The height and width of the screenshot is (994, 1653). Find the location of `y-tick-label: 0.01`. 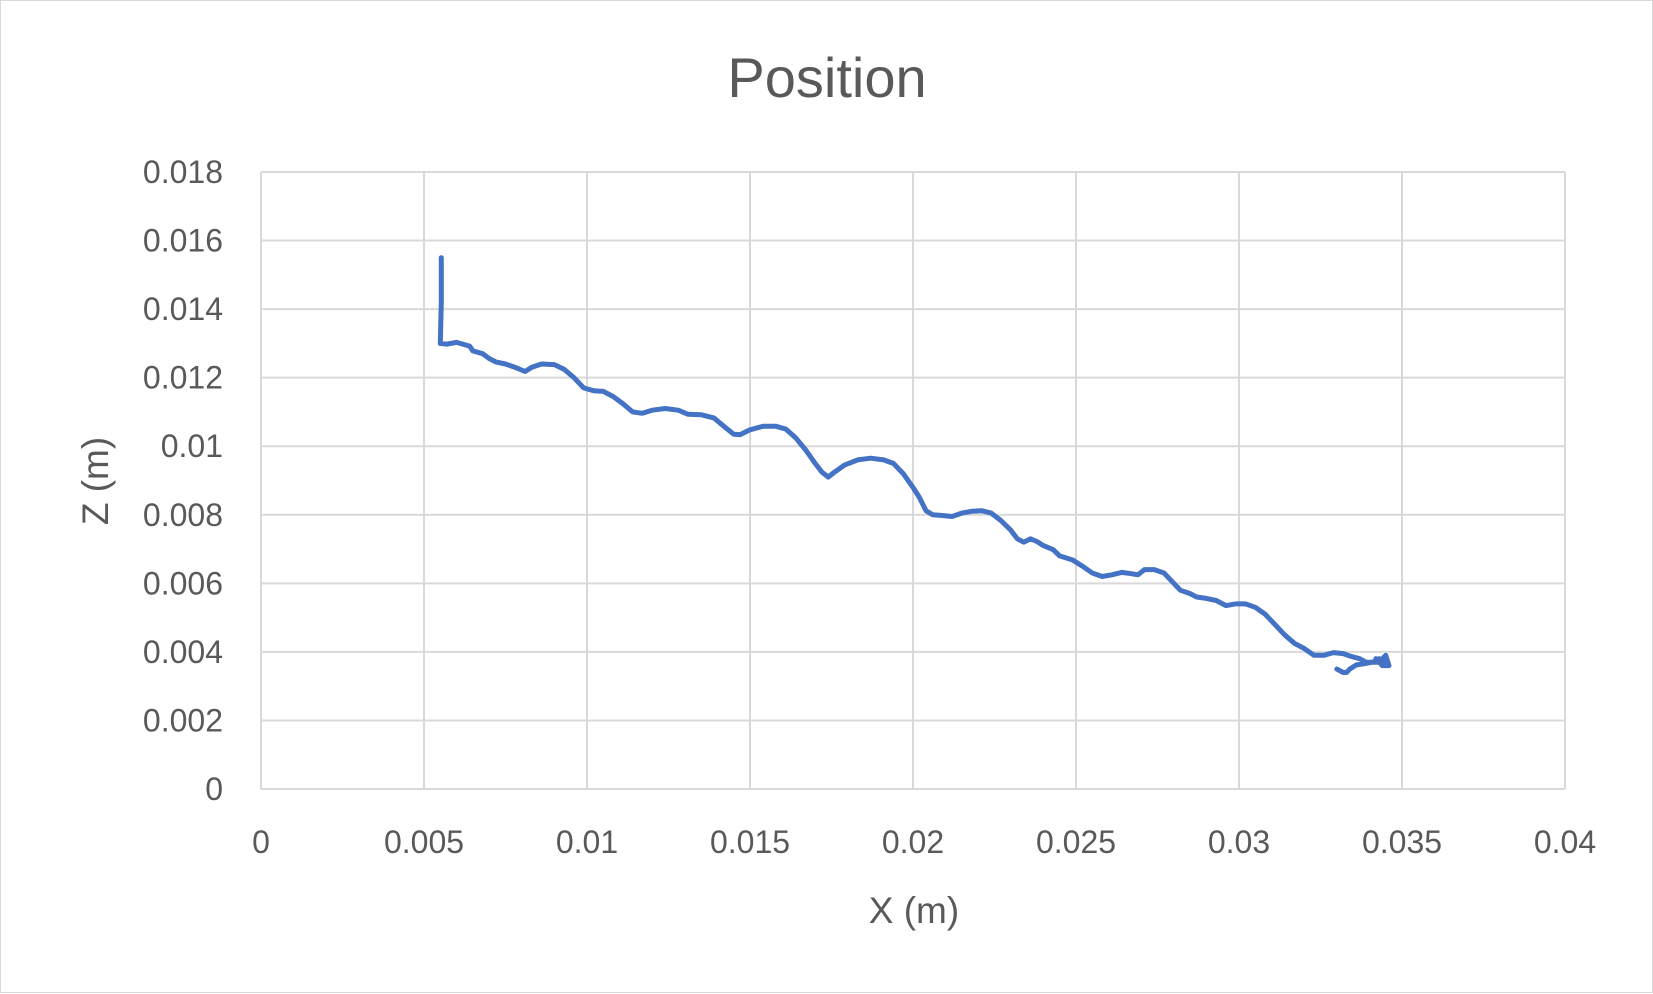

y-tick-label: 0.01 is located at coordinates (192, 446).